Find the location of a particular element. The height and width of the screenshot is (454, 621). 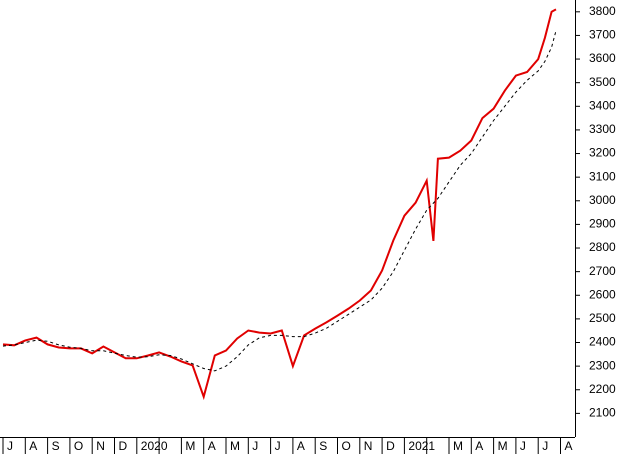

y-tick-label: 3100 is located at coordinates (602, 176).